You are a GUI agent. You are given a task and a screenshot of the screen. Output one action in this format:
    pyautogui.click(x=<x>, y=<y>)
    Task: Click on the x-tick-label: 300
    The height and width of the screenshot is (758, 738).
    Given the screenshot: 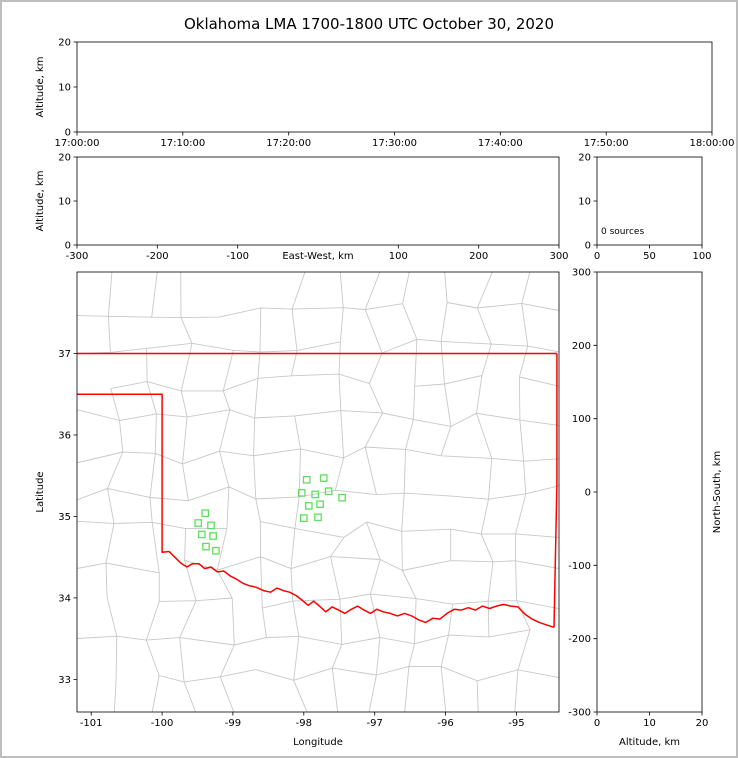 What is the action you would take?
    pyautogui.click(x=558, y=256)
    